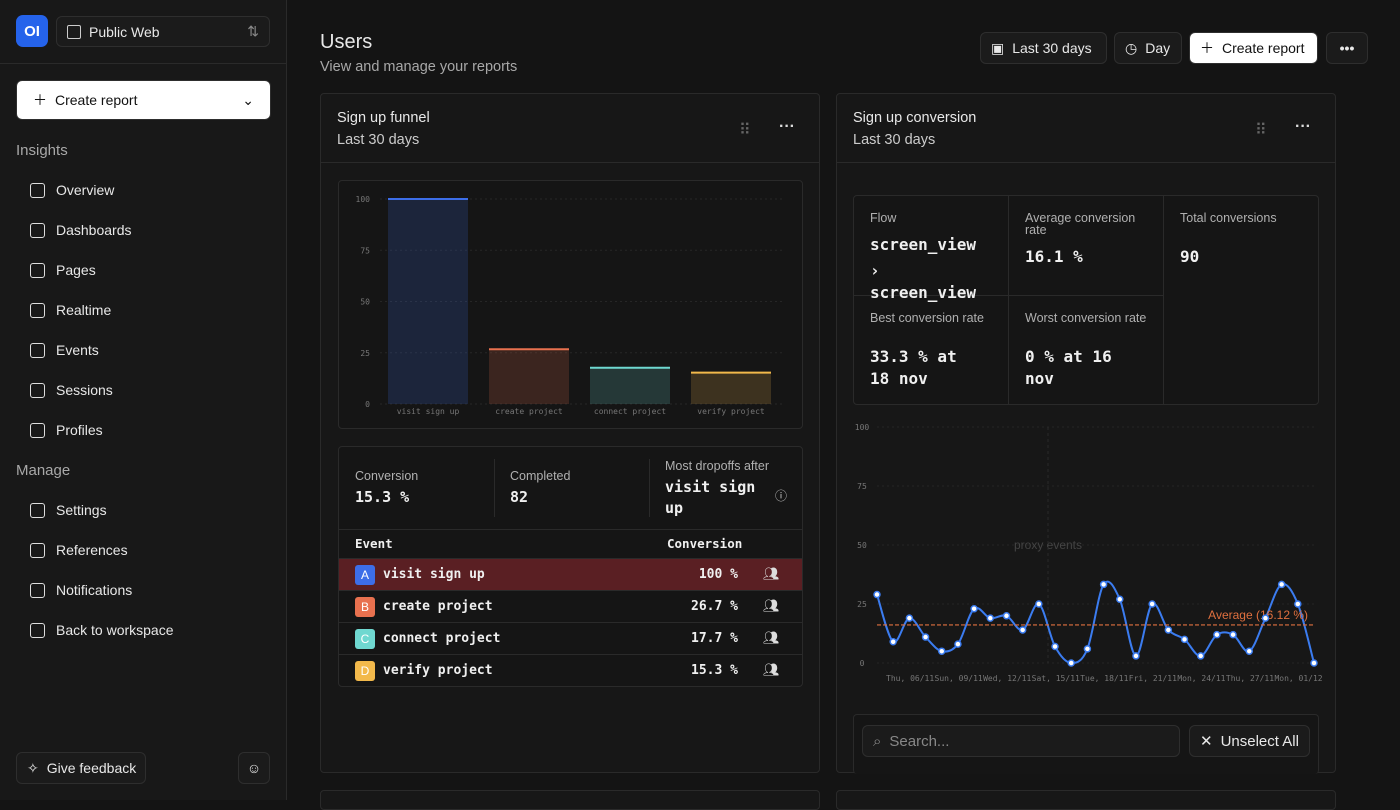 This screenshot has width=1400, height=810. I want to click on nav-item: Notifications, so click(143, 590).